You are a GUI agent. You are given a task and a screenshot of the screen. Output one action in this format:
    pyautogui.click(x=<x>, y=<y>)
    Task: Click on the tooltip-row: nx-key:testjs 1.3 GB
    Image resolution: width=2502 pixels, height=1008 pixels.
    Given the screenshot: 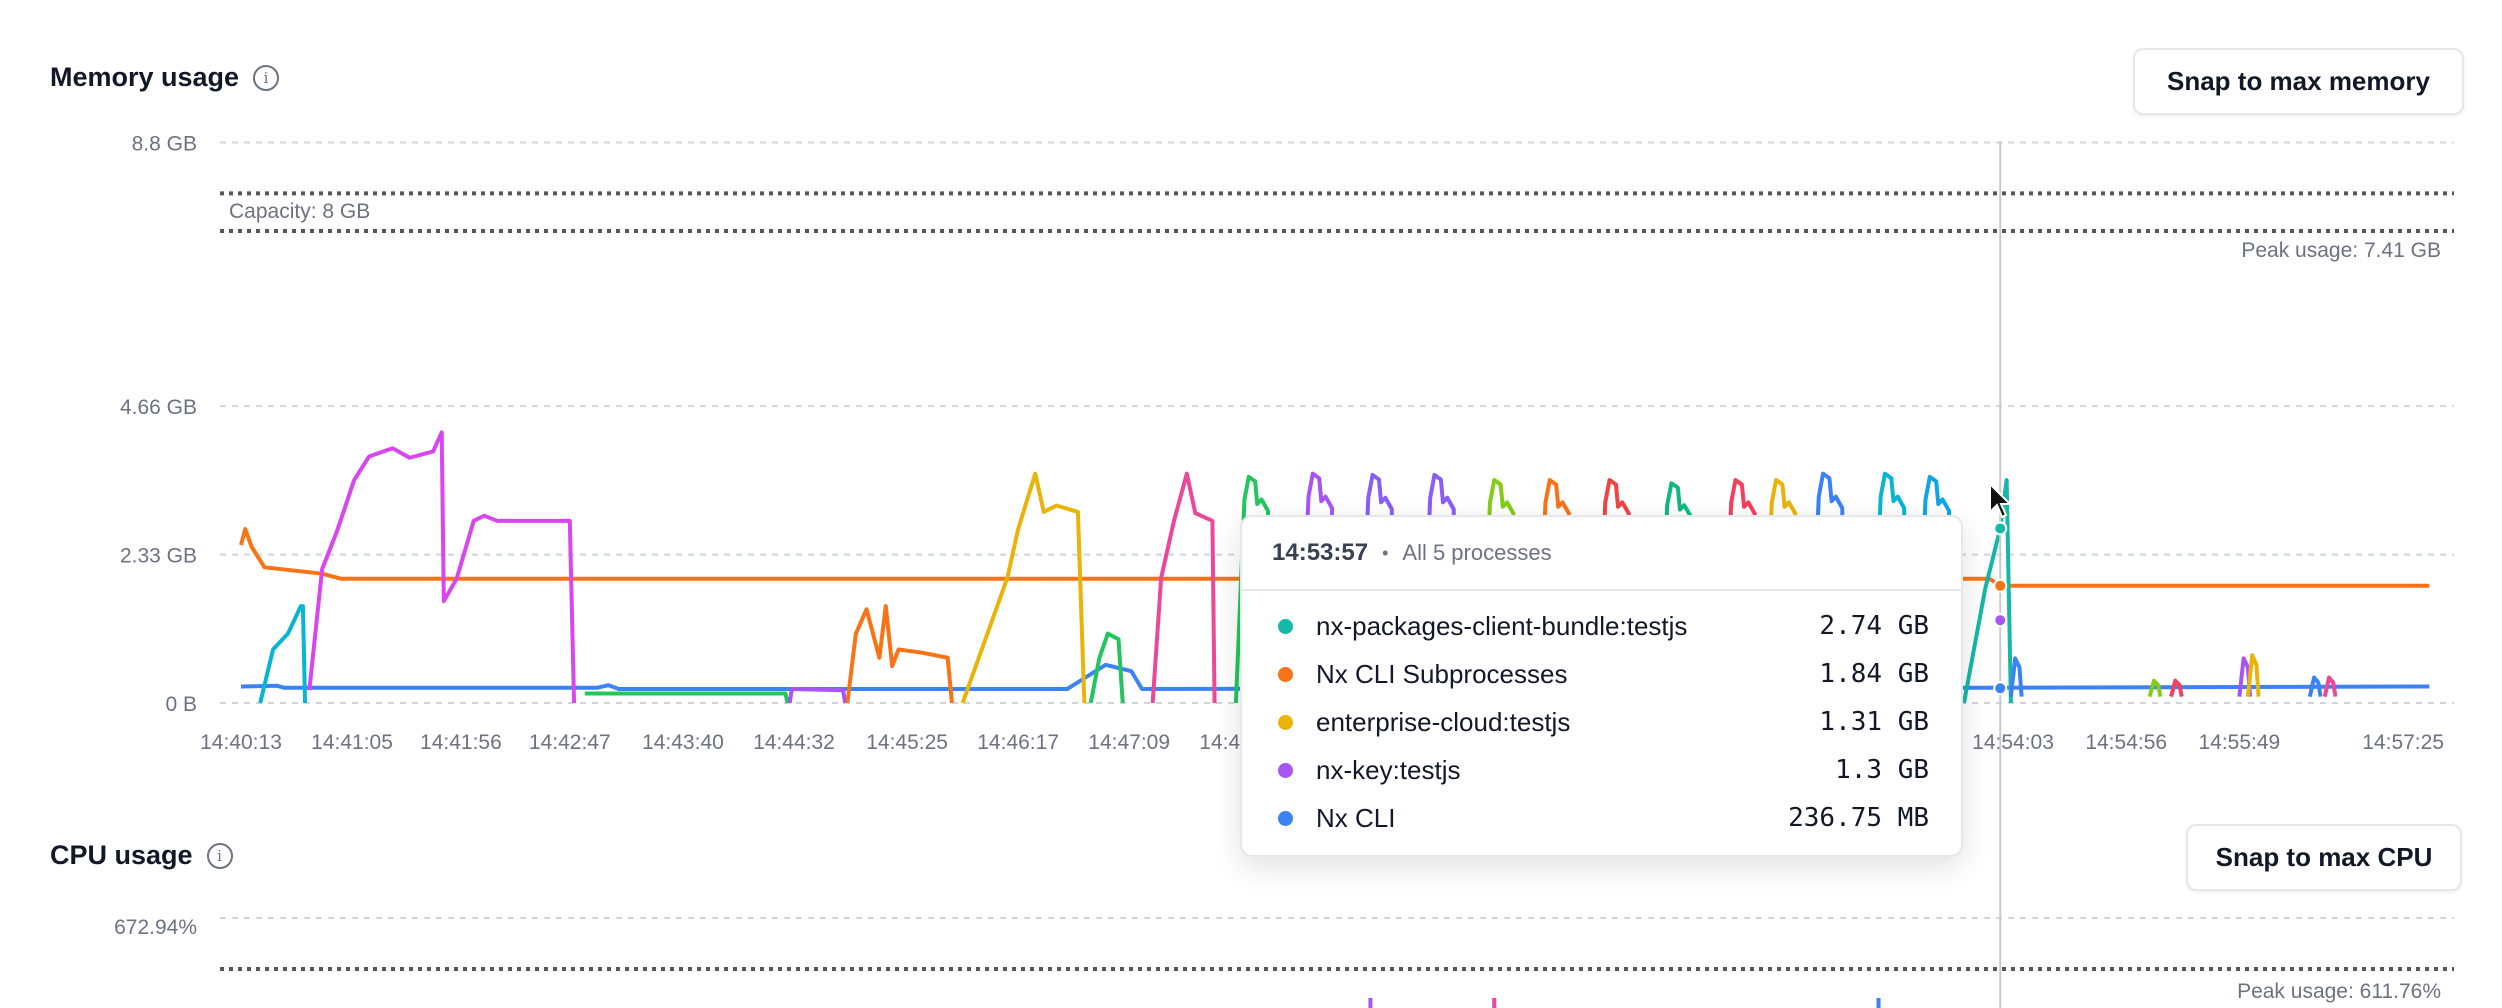 What is the action you would take?
    pyautogui.click(x=1601, y=770)
    